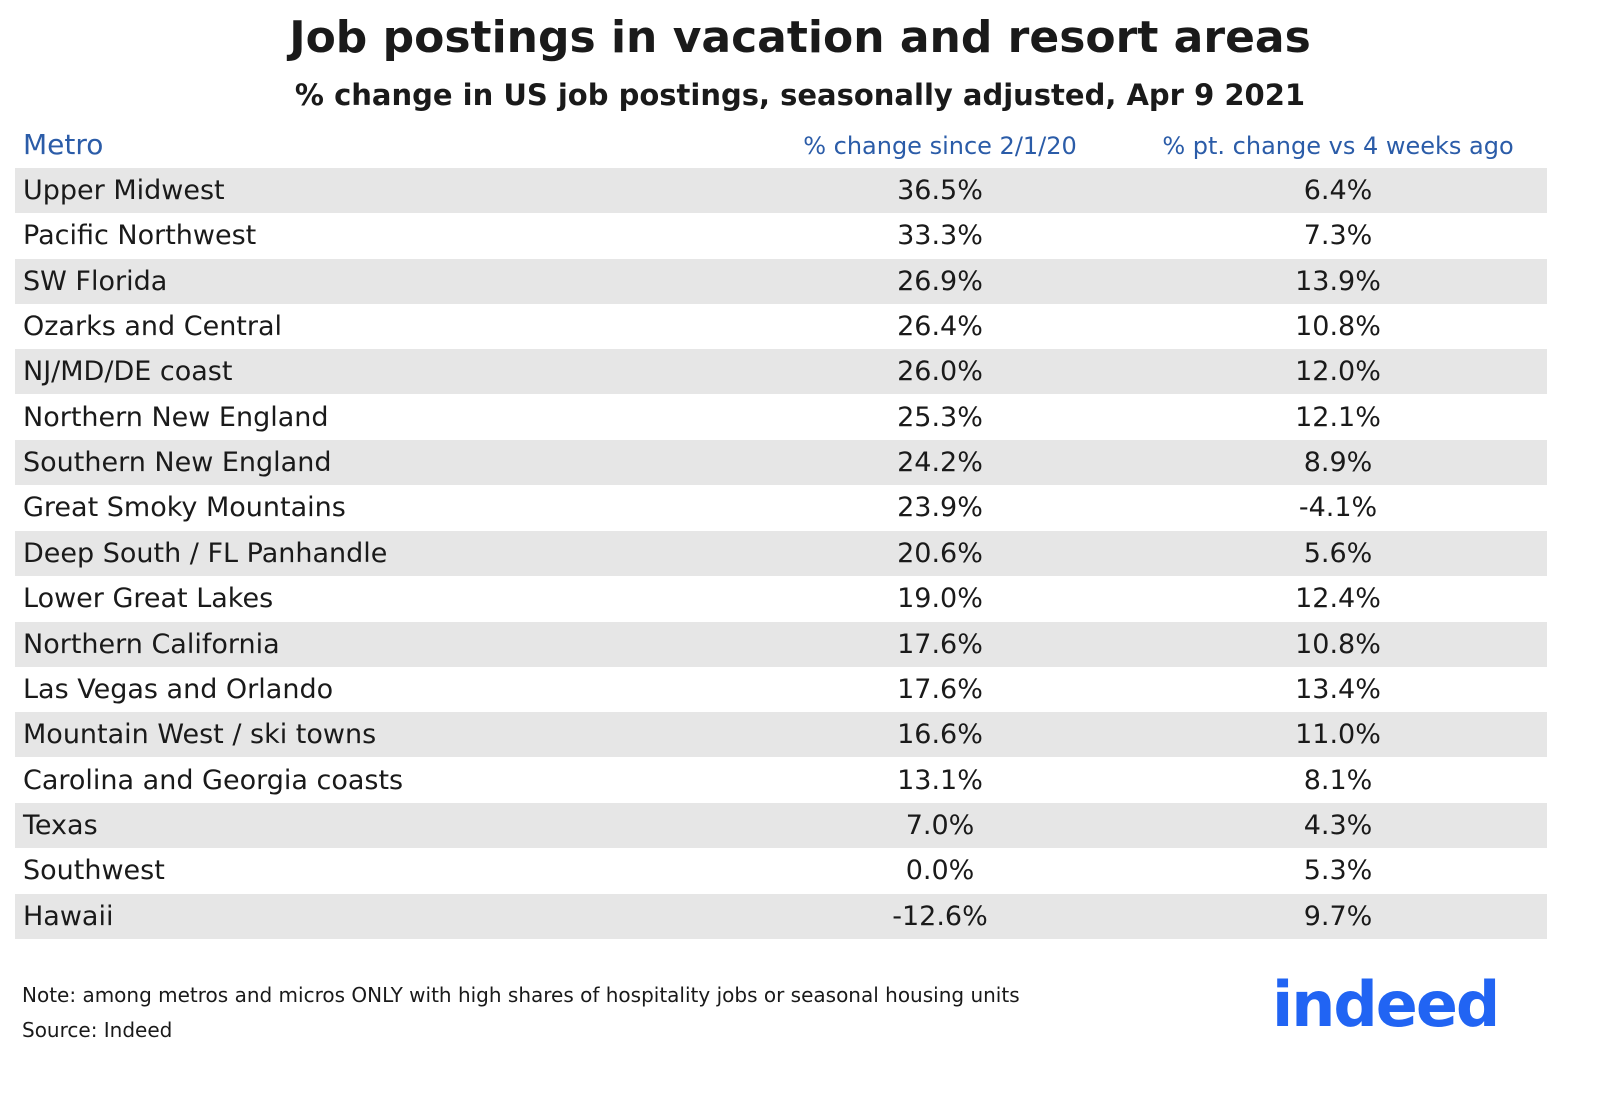  I want to click on metro-cell: Carolina and Georgia coasts, so click(213, 780).